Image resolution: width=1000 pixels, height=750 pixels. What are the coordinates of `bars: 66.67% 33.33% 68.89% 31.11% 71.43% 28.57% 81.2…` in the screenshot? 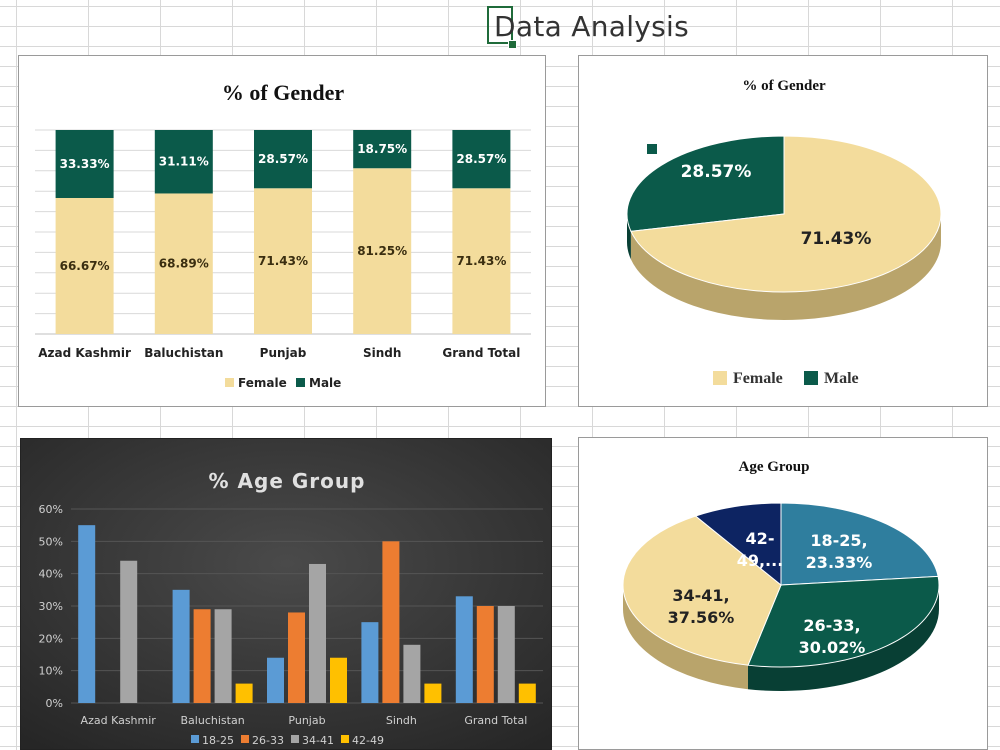 It's located at (283, 232).